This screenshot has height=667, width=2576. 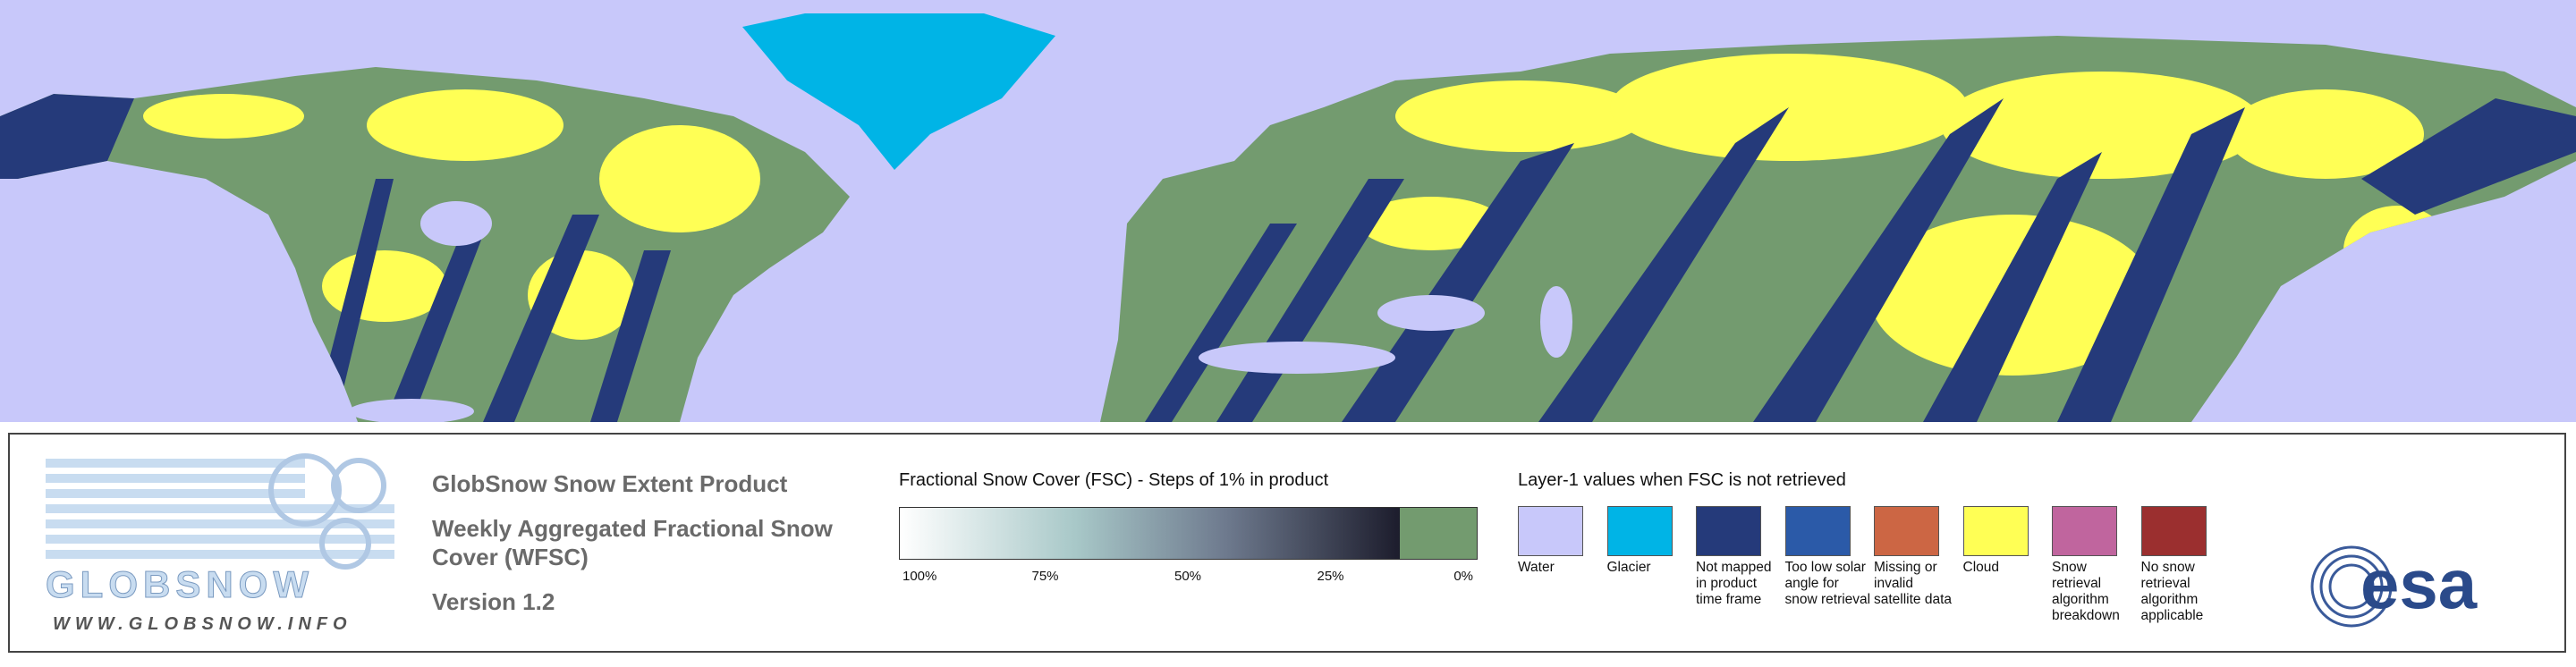 I want to click on product-title: GlobSnow Snow Extent Product, so click(x=610, y=484).